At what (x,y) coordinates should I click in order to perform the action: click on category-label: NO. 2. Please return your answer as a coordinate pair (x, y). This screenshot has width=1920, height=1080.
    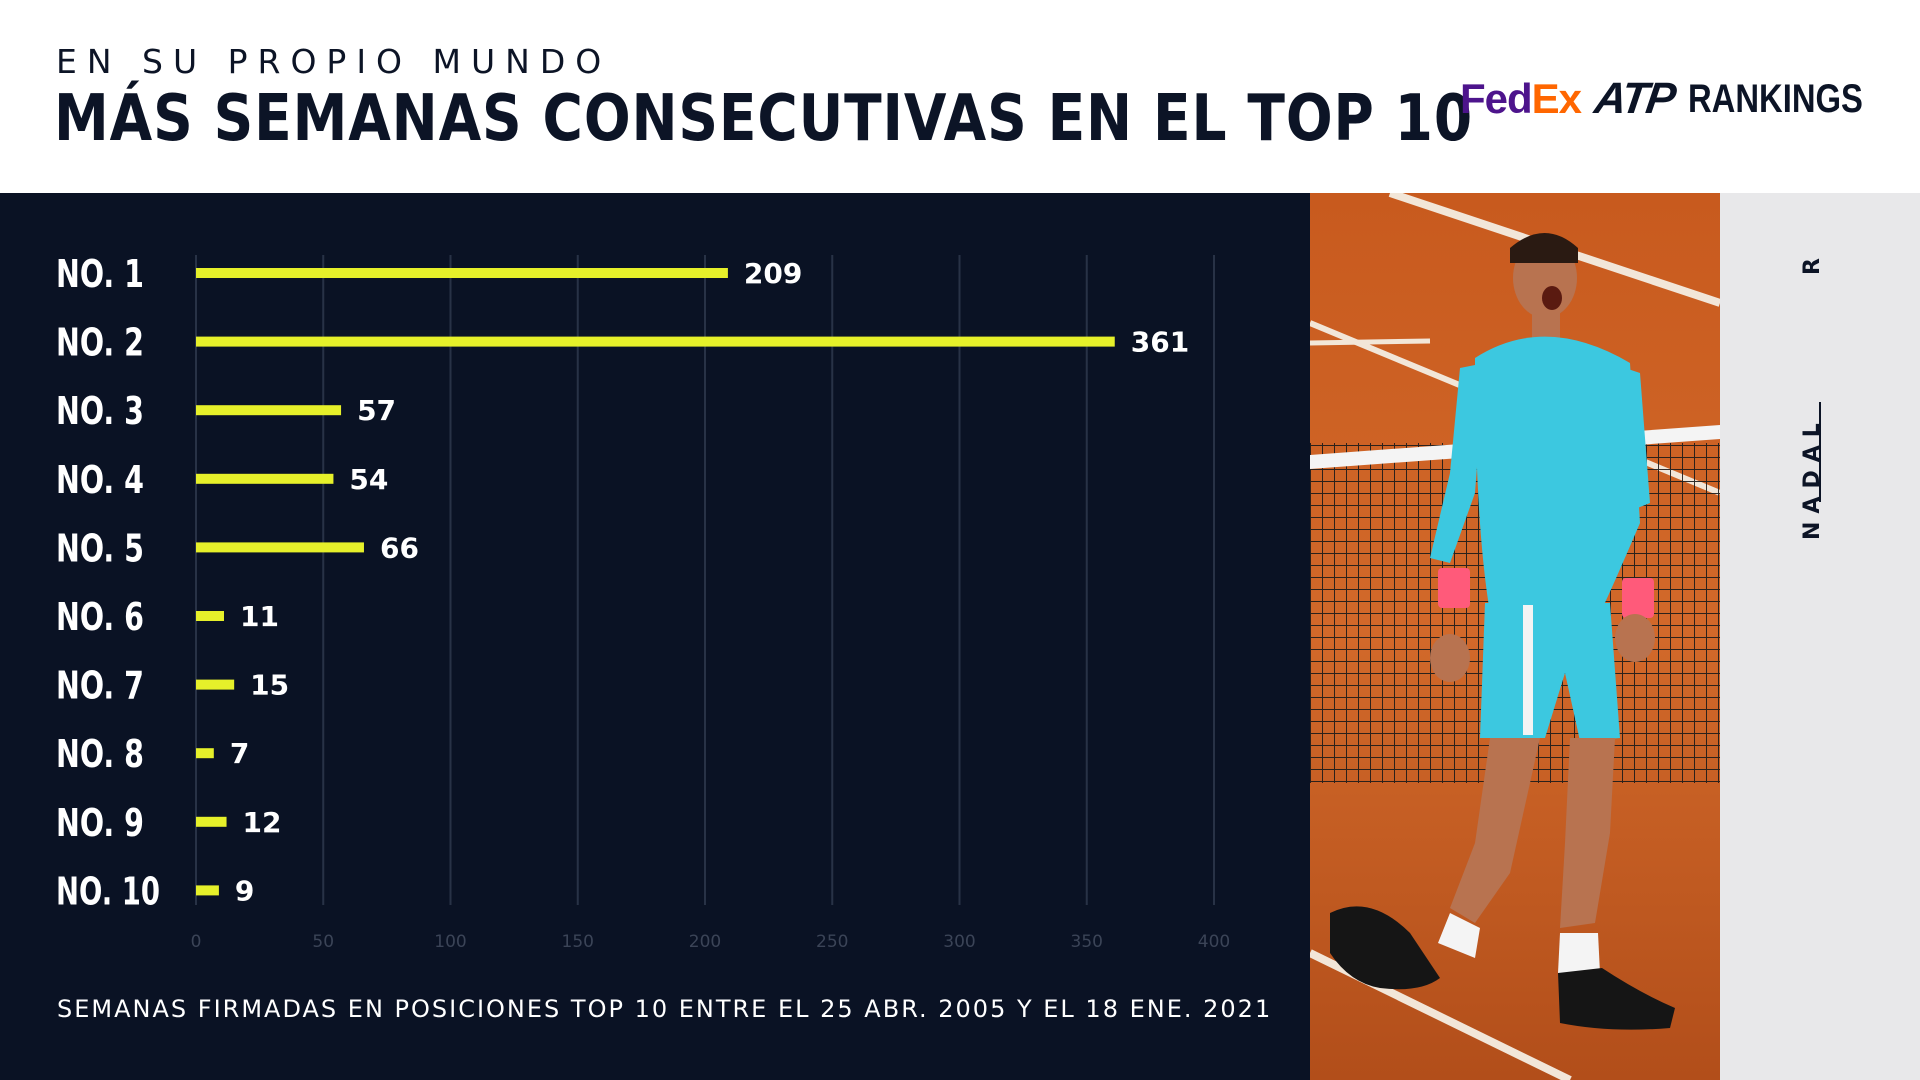
    Looking at the image, I should click on (100, 343).